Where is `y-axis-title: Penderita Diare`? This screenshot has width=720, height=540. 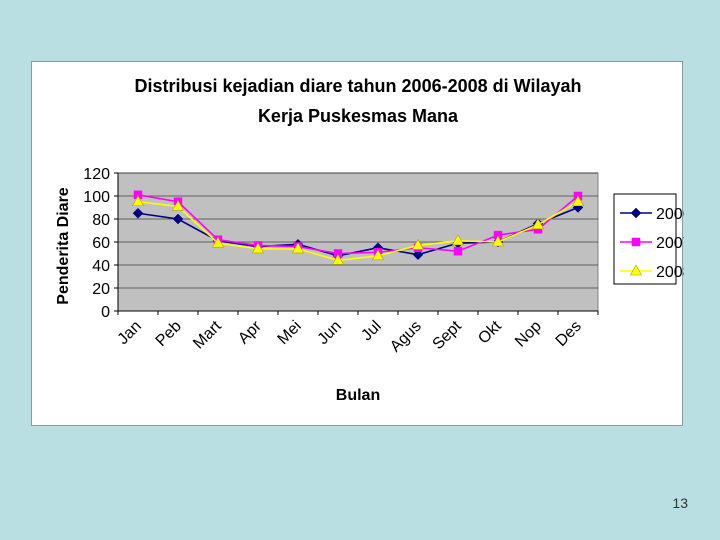 y-axis-title: Penderita Diare is located at coordinates (63, 245).